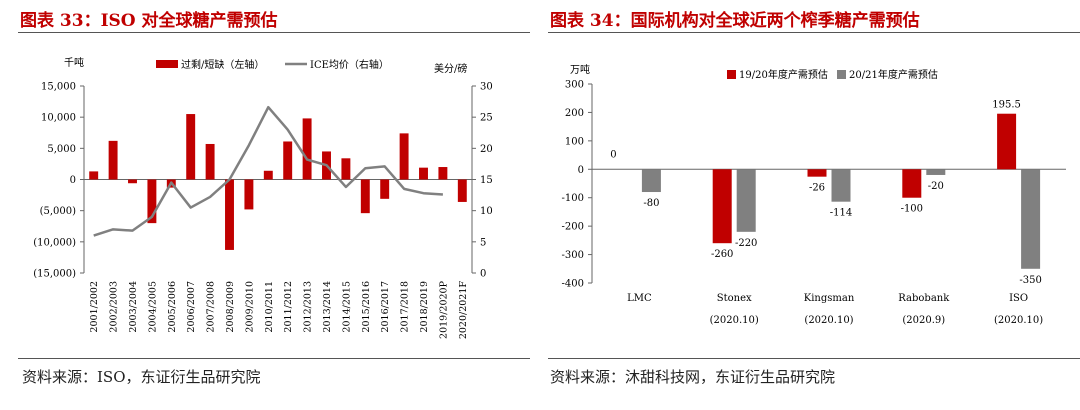 Image resolution: width=1080 pixels, height=410 pixels. I want to click on x-tick-label: 2007/2008, so click(211, 307).